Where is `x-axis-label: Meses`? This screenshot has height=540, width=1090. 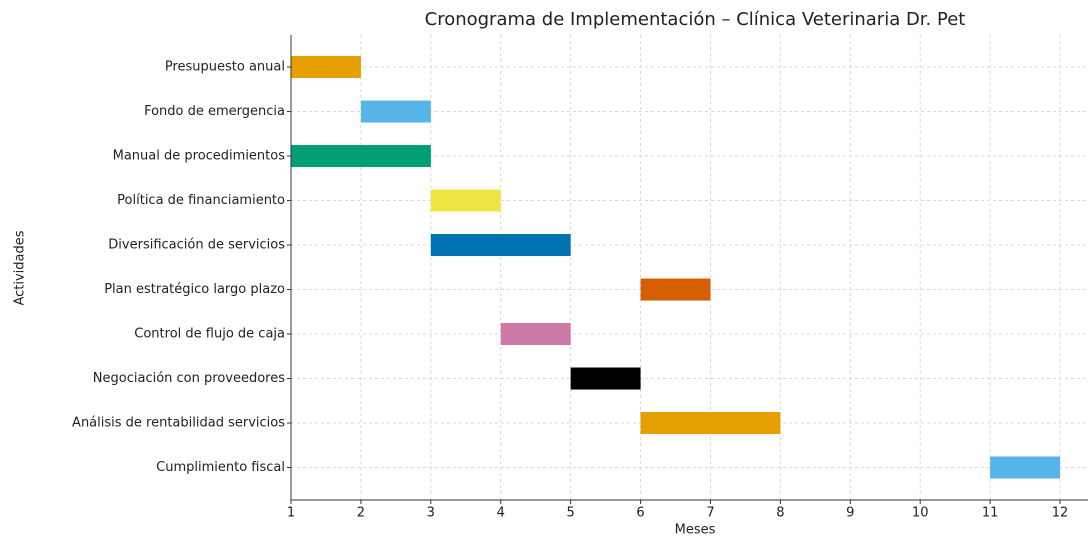
x-axis-label: Meses is located at coordinates (695, 530).